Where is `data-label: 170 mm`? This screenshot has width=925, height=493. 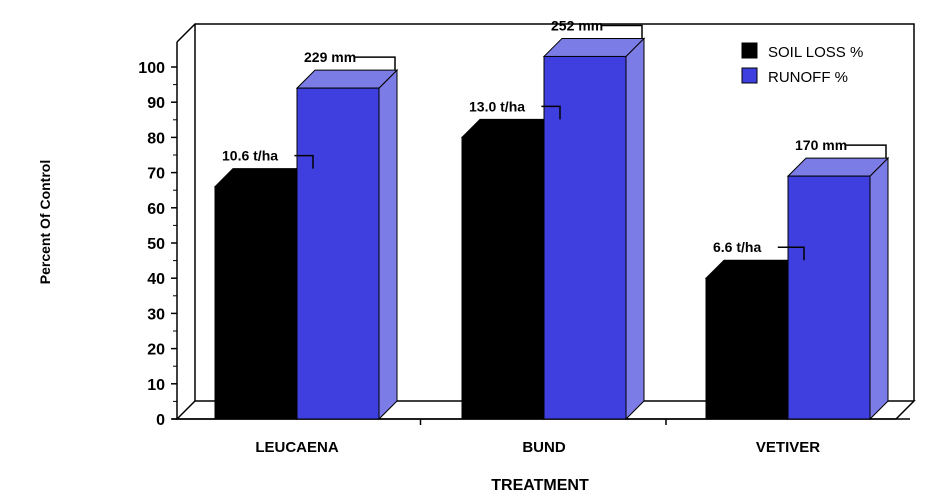 data-label: 170 mm is located at coordinates (821, 145).